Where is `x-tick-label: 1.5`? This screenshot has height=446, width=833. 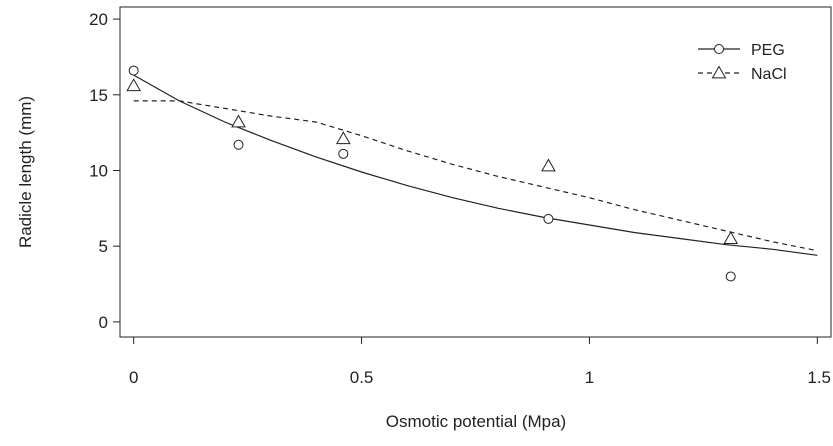 x-tick-label: 1.5 is located at coordinates (819, 377).